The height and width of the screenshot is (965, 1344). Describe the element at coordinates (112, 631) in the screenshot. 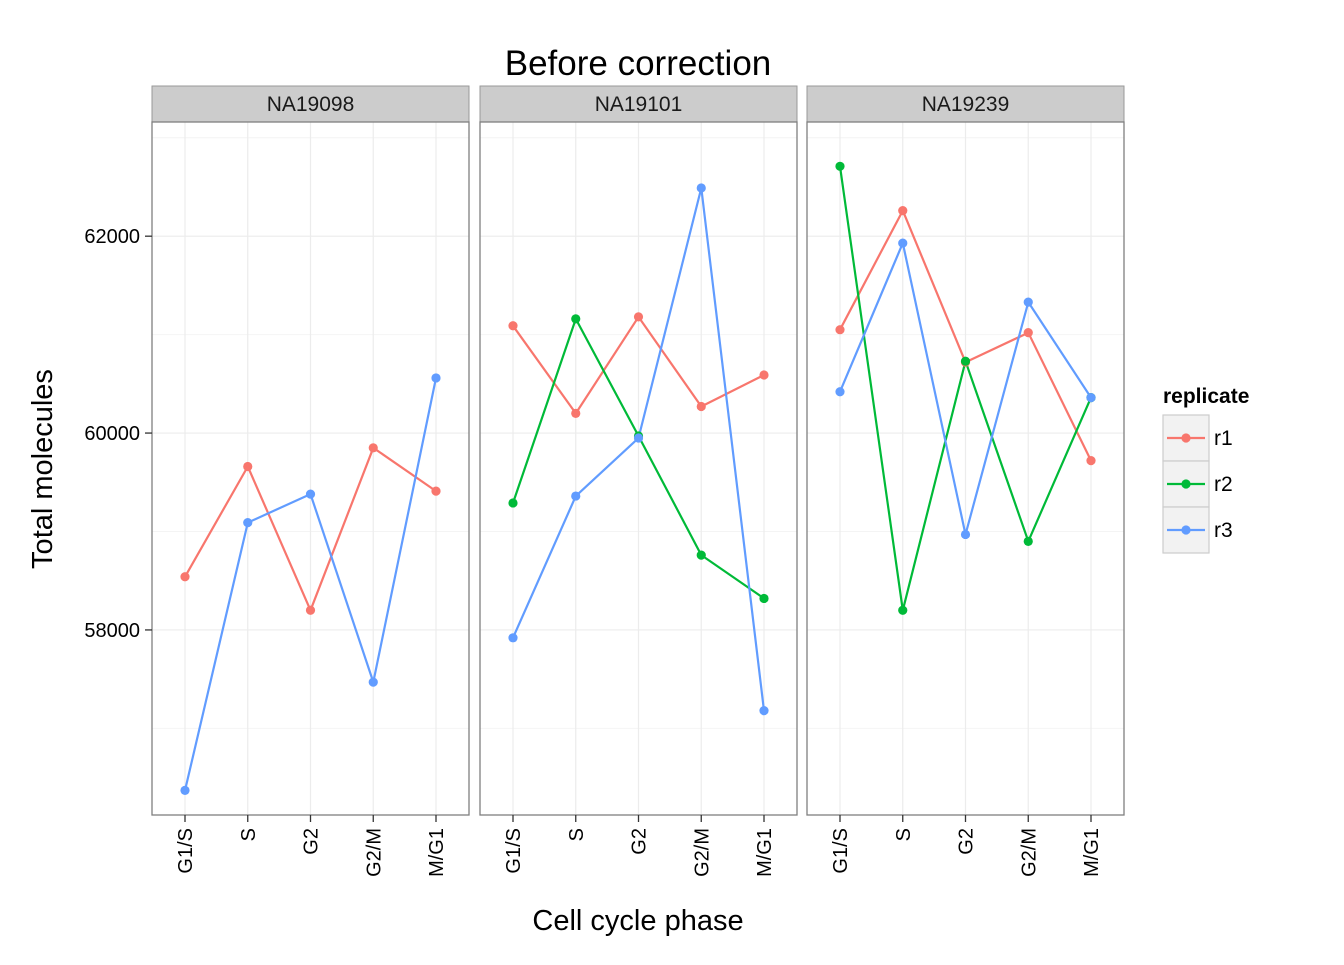

I see `y-tick-label: 58000` at that location.